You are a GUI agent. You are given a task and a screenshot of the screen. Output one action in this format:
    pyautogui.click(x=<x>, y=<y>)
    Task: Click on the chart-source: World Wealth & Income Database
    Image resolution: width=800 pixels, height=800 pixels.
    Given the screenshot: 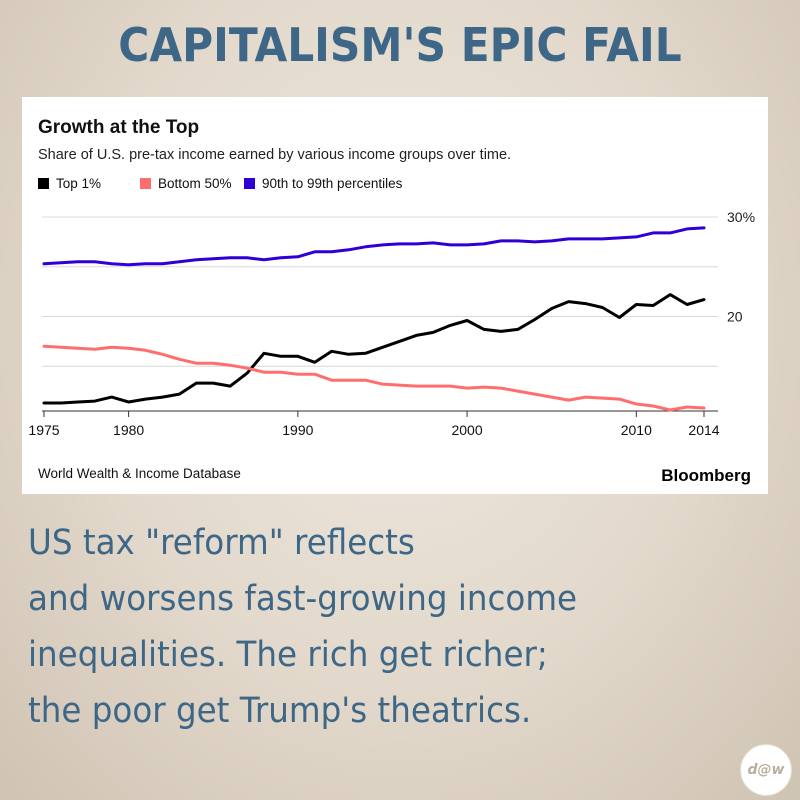 What is the action you would take?
    pyautogui.click(x=139, y=473)
    